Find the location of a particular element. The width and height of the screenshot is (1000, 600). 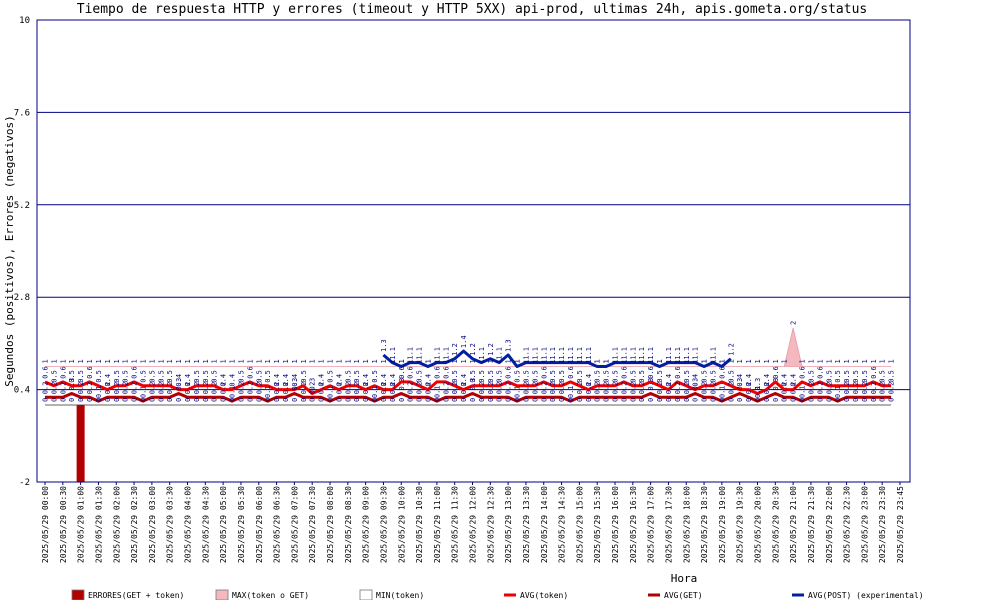

x-tick-label: 2025/05/29 12:30 is located at coordinates (490, 524).